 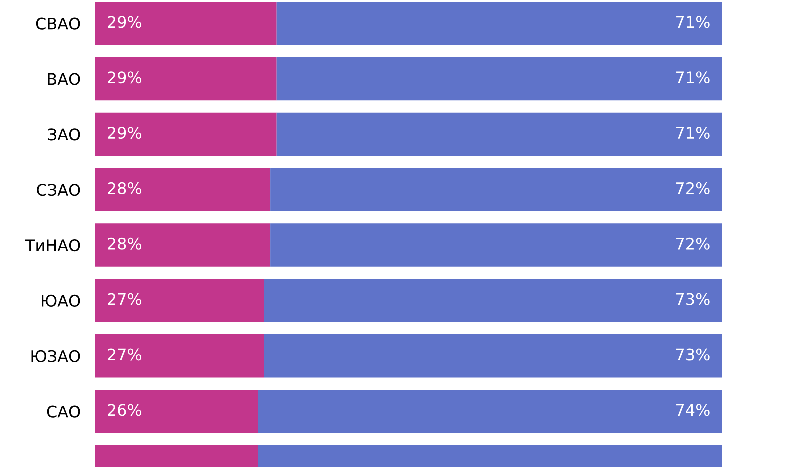 I want to click on y-tick-label: ЗАО, so click(x=64, y=134).